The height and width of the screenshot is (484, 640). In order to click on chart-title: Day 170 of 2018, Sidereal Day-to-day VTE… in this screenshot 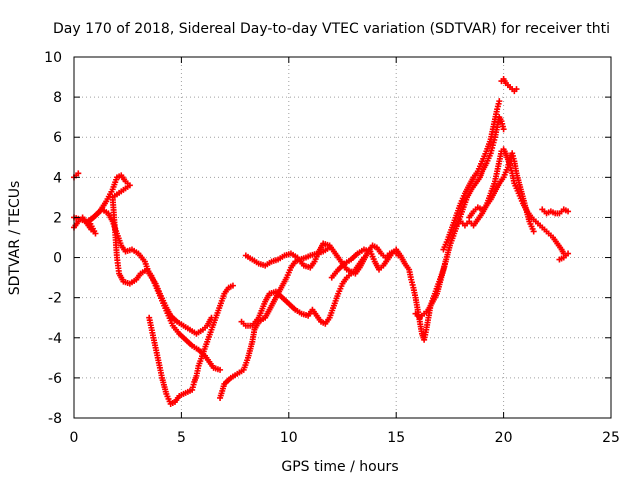, I will do `click(331, 29)`.